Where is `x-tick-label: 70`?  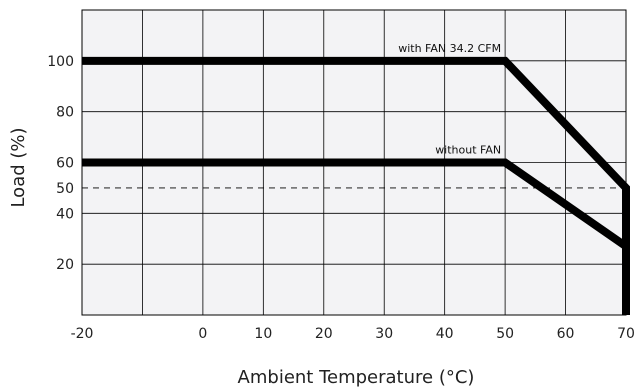
x-tick-label: 70 is located at coordinates (626, 334).